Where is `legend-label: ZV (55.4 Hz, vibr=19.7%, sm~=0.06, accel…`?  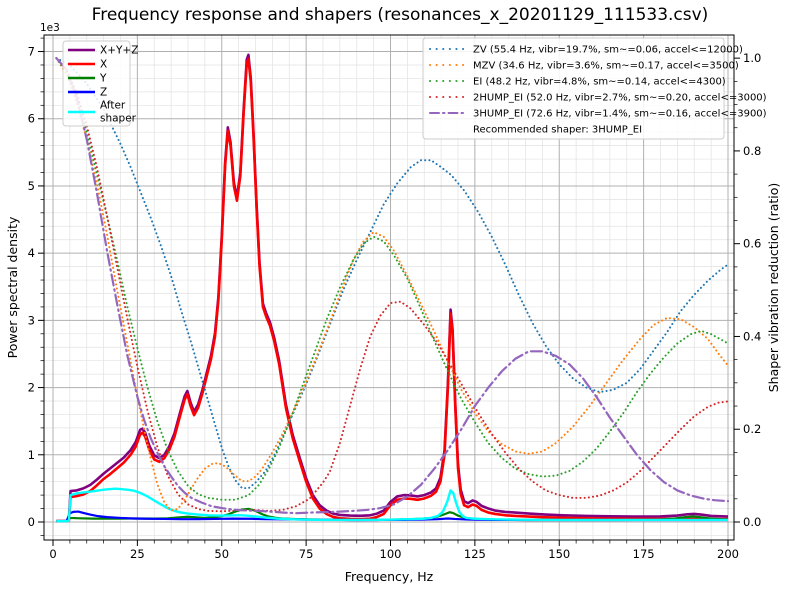
legend-label: ZV (55.4 Hz, vibr=19.7%, sm~=0.06, accel… is located at coordinates (608, 50).